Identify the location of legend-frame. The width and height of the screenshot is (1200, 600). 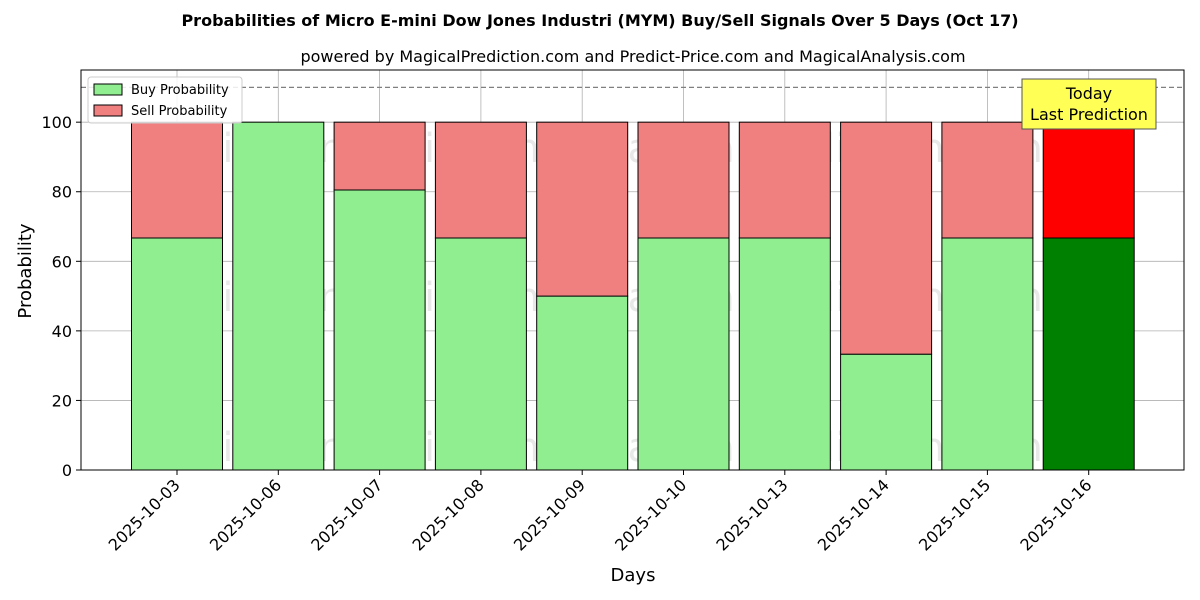
(165, 100).